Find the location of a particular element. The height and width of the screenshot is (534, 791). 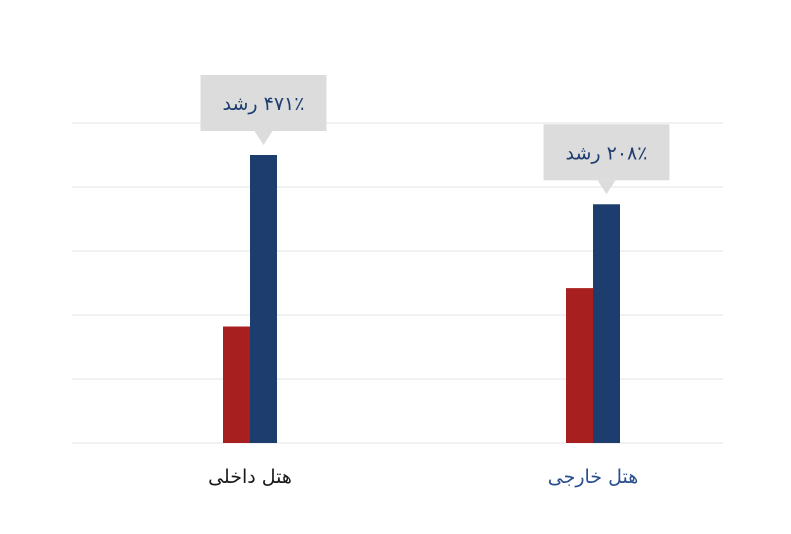

growth-callout: ۴۷۱٪ رشد is located at coordinates (263, 110).